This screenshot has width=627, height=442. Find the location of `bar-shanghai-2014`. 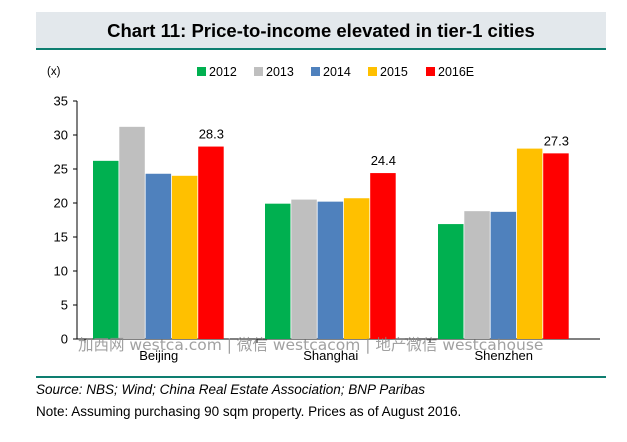

bar-shanghai-2014 is located at coordinates (330, 270).